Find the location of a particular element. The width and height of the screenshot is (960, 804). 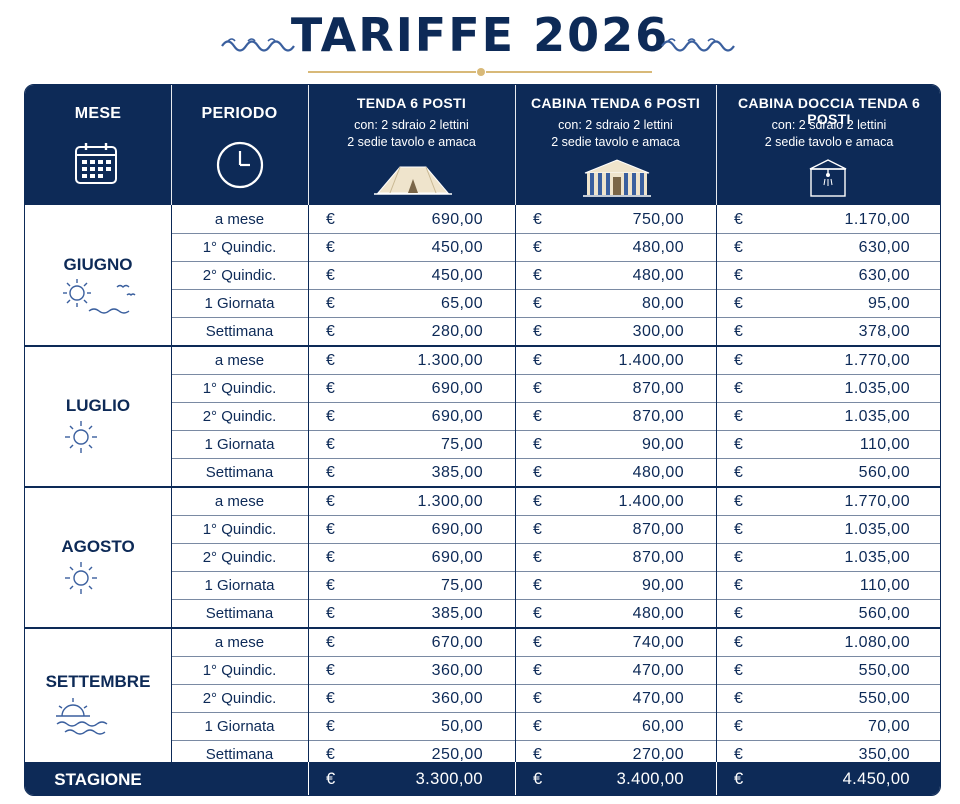

table-row: Settimana €250,00 €270,00 €350,00 is located at coordinates (482, 755).